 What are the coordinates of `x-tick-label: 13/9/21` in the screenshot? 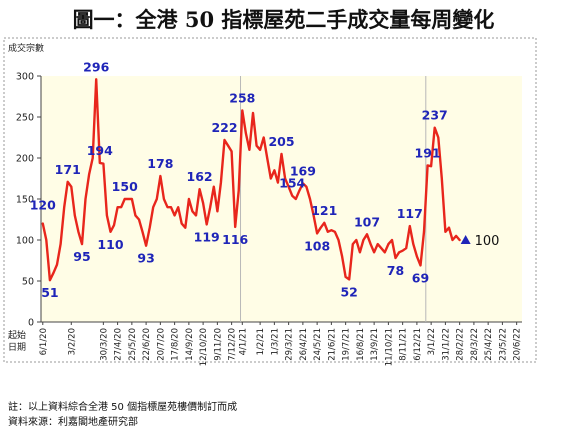 It's located at (375, 344).